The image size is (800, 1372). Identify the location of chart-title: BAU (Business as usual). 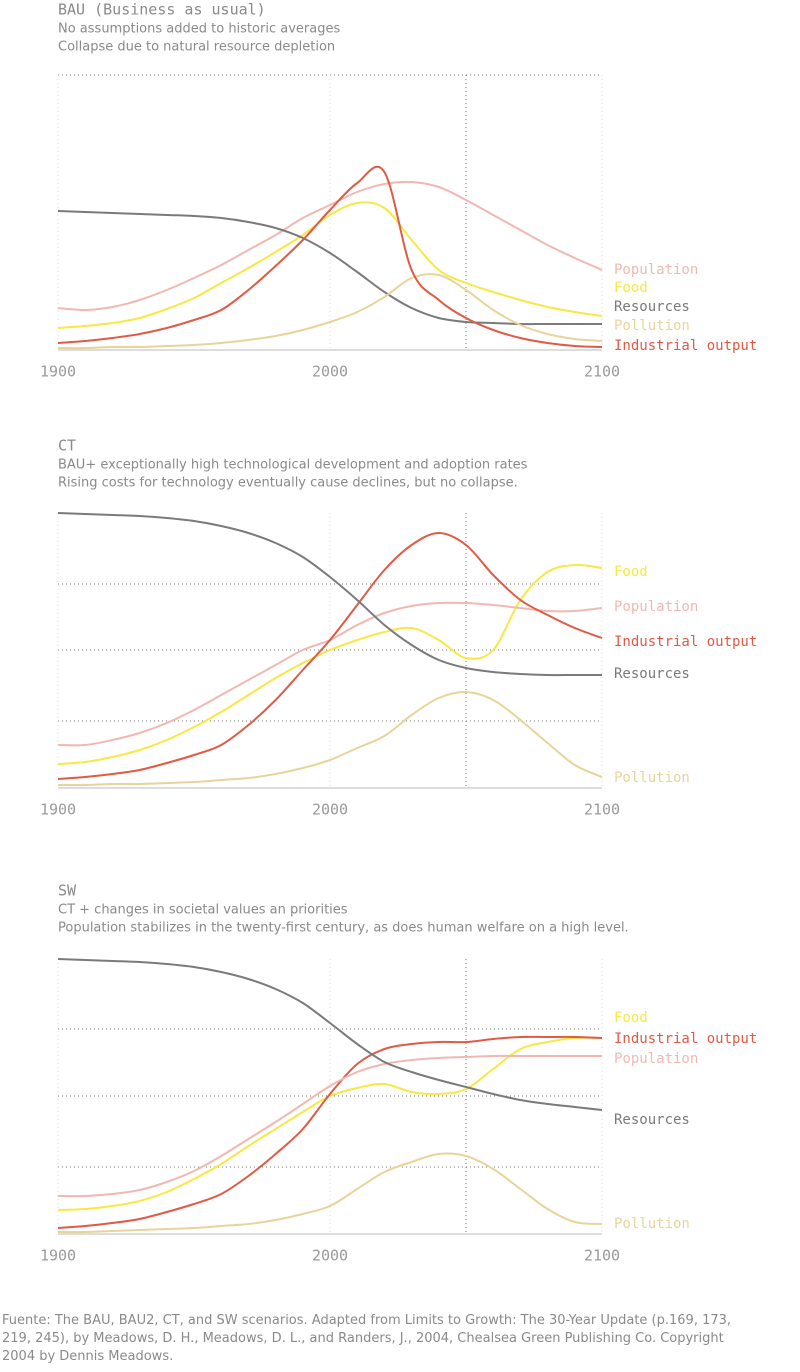
(162, 10).